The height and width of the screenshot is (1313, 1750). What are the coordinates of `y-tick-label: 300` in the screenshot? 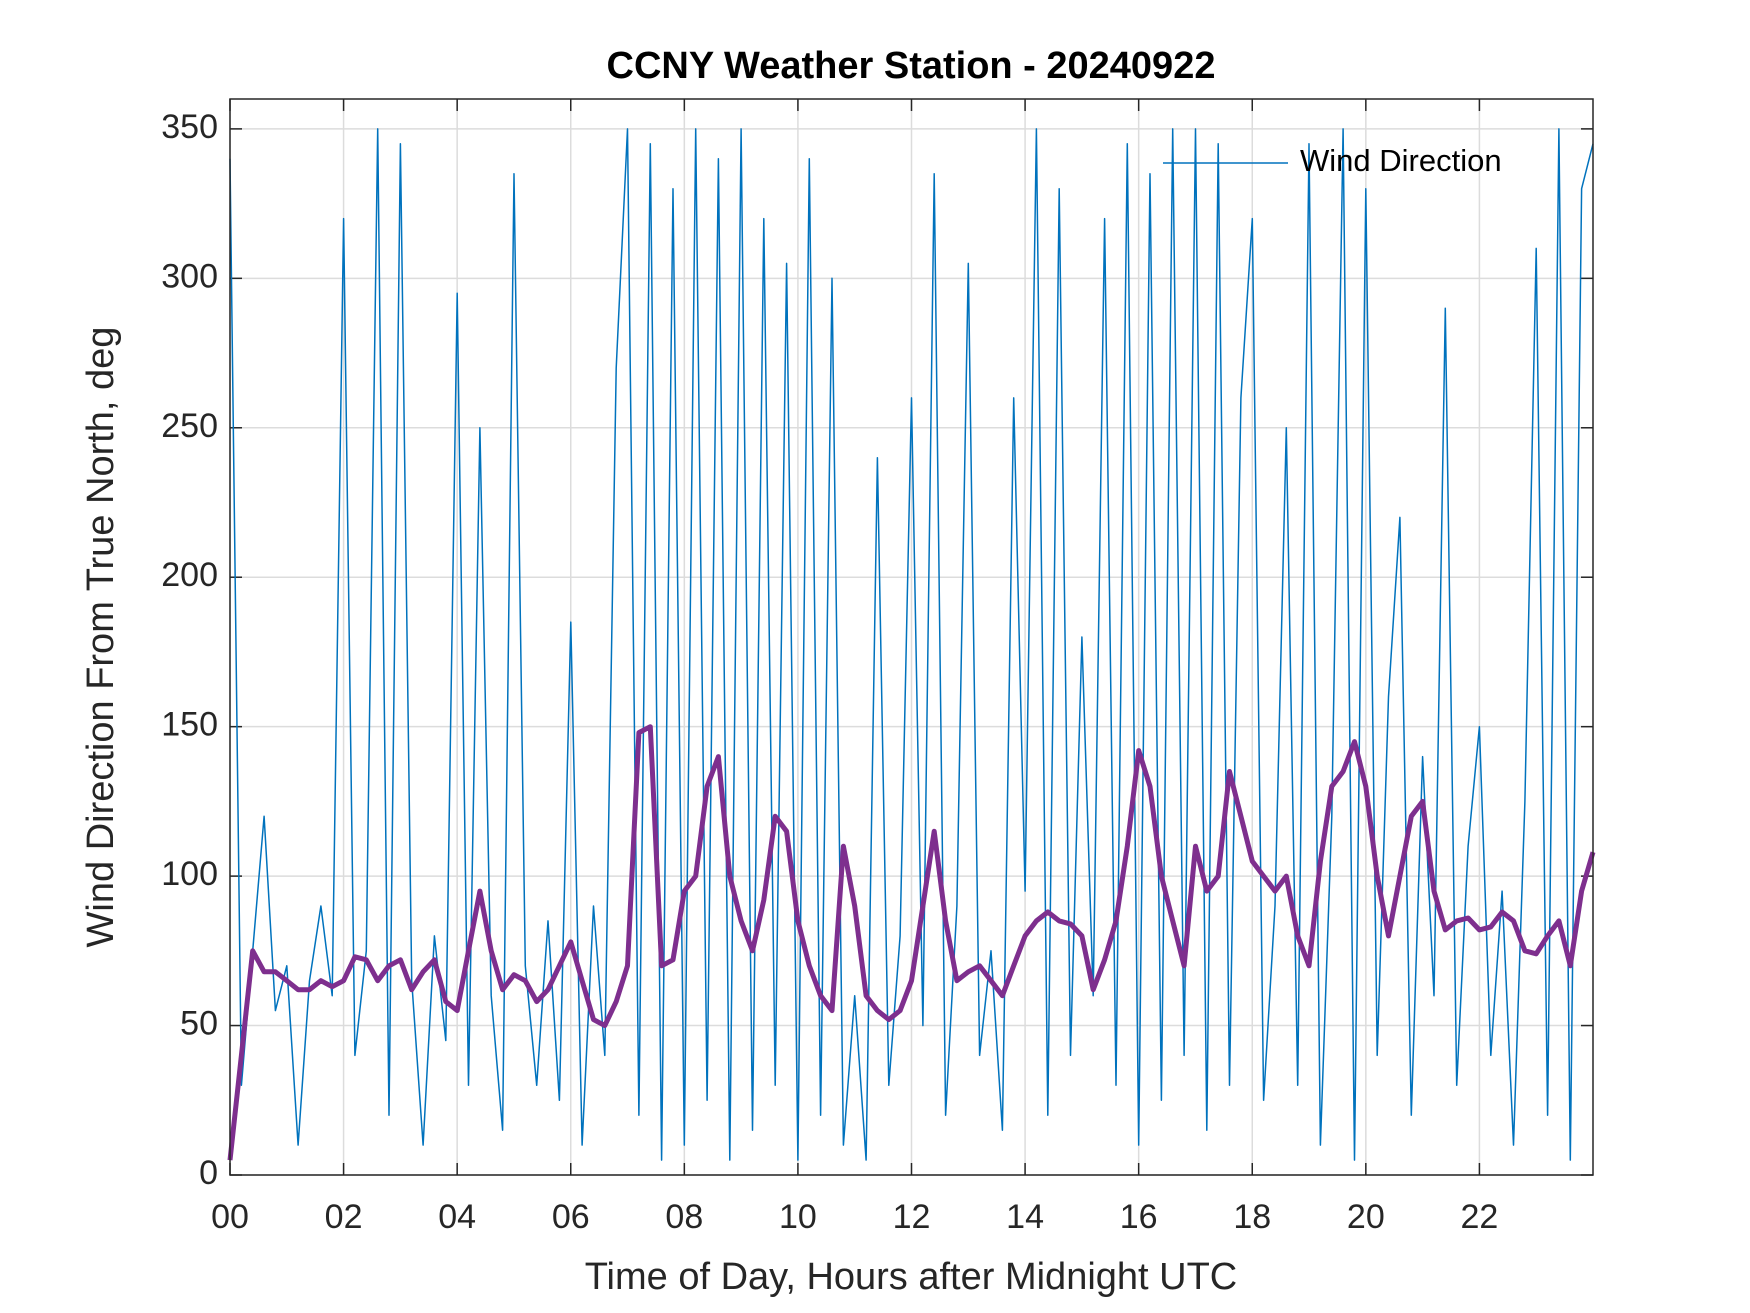 It's located at (189, 276).